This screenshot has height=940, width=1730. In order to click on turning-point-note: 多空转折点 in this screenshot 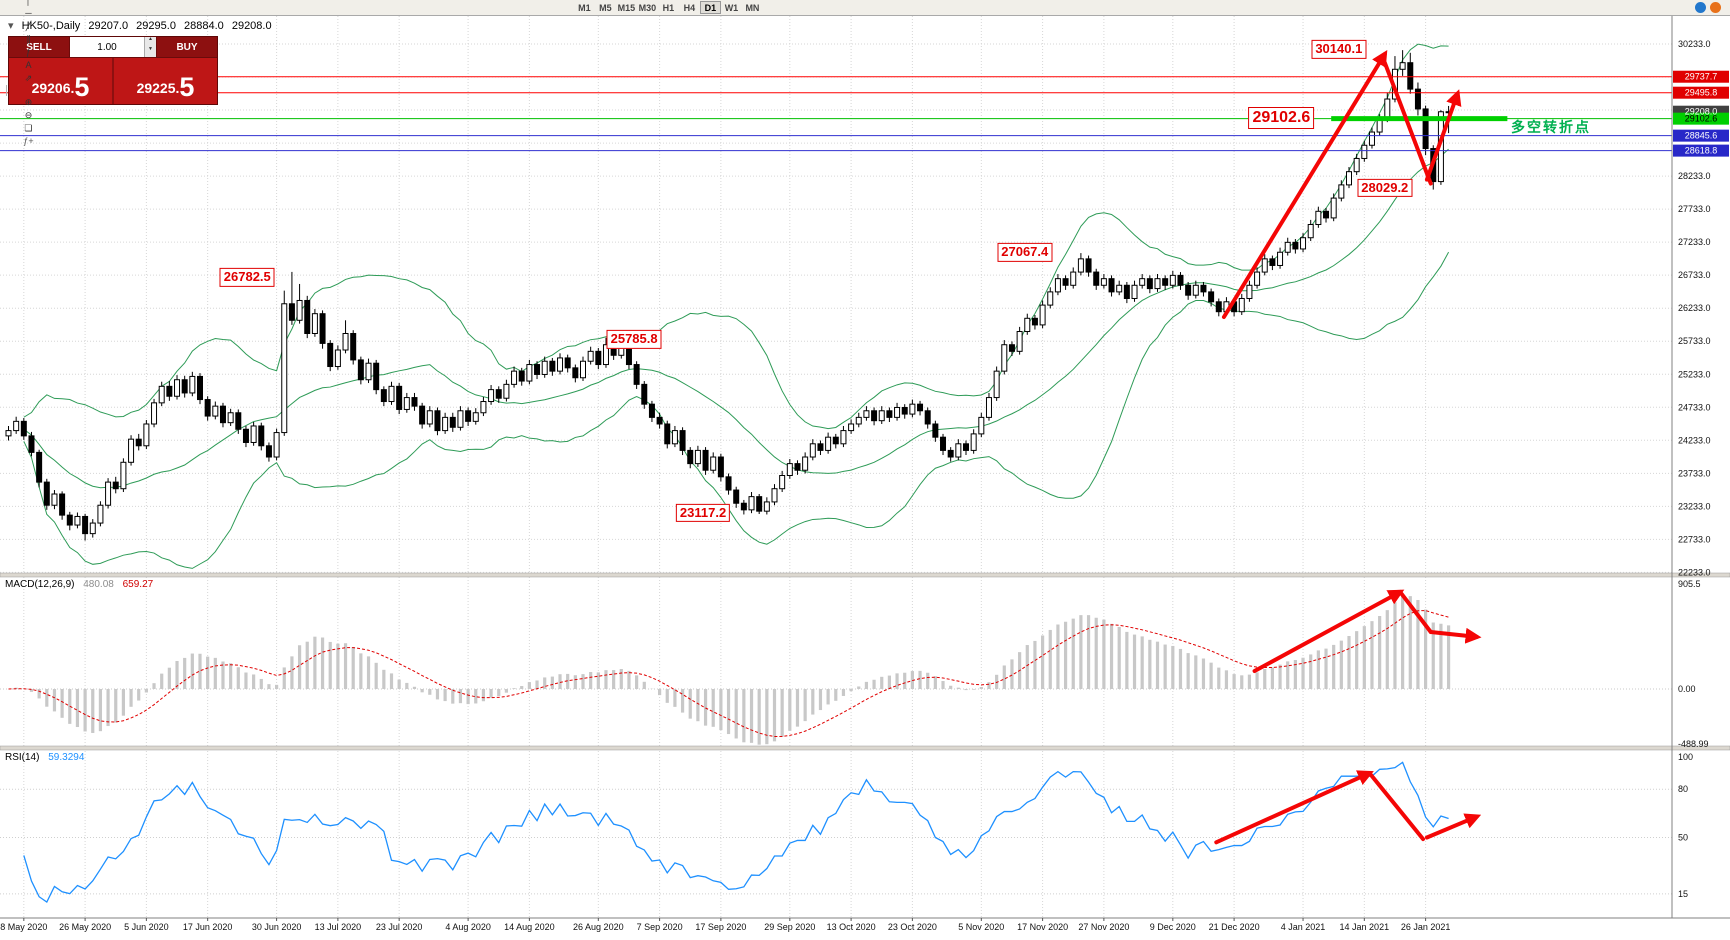, I will do `click(1551, 126)`.